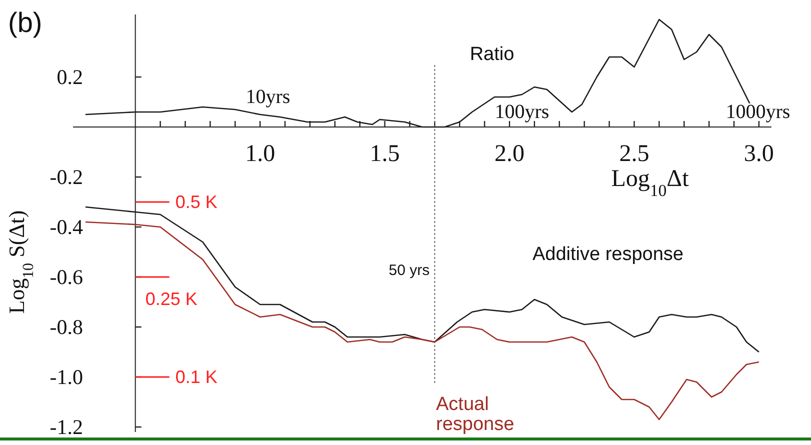  I want to click on series-label: Ratio, so click(492, 54).